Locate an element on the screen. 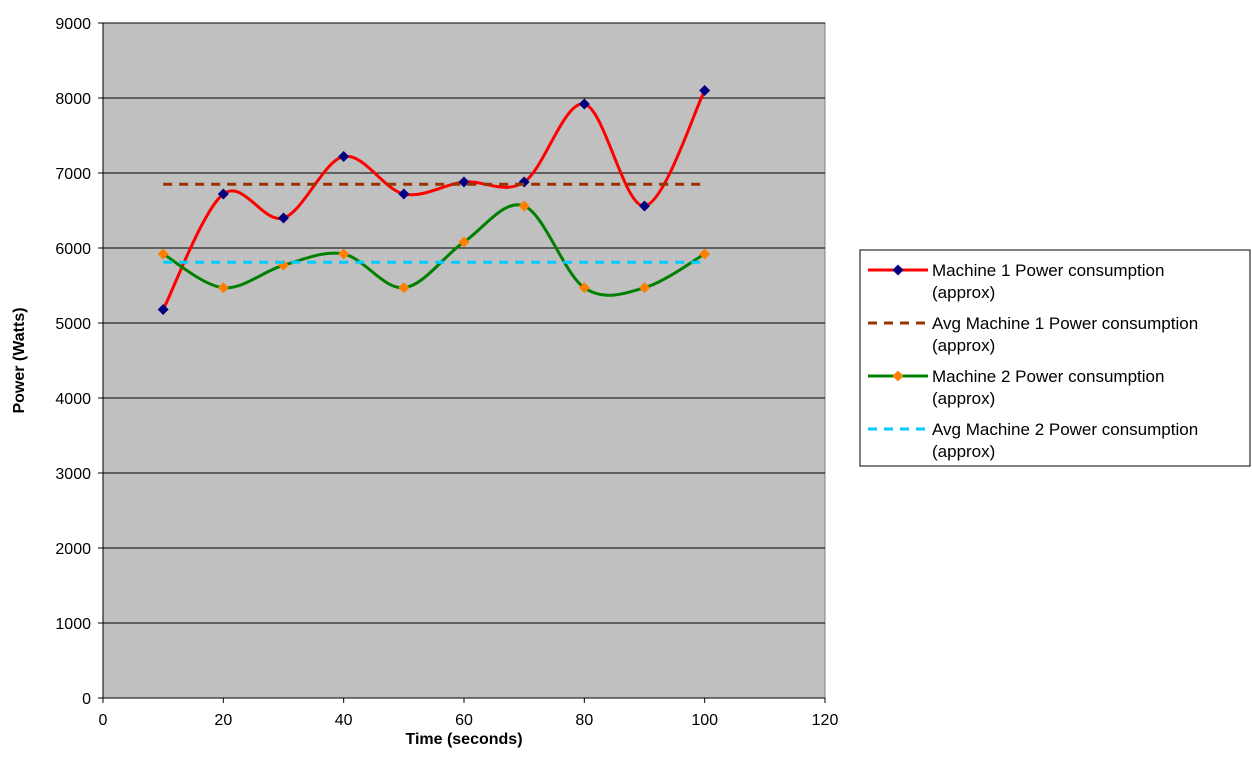  y-tick-label: 4000 is located at coordinates (73, 399).